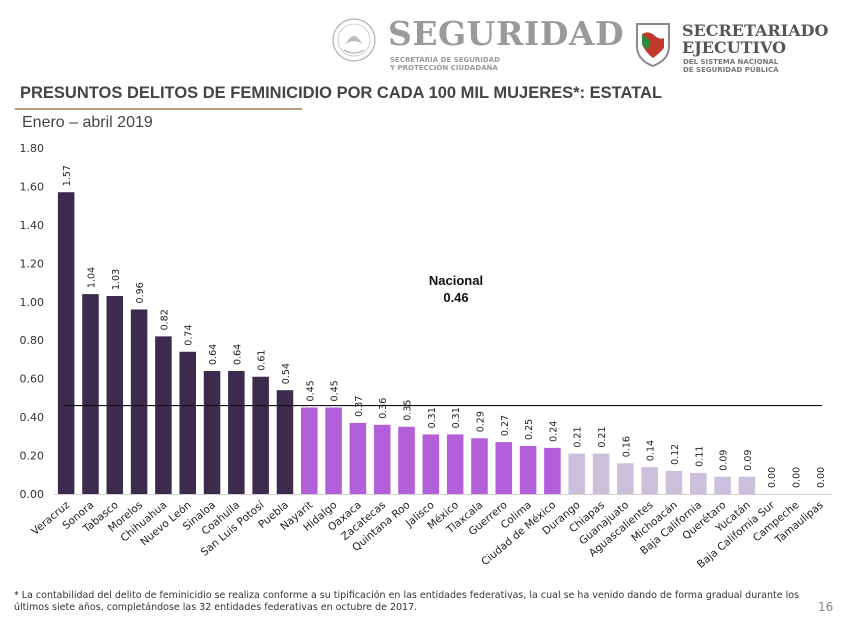 The height and width of the screenshot is (629, 851). I want to click on seguridad-logo-word: SEGURIDAD, so click(506, 33).